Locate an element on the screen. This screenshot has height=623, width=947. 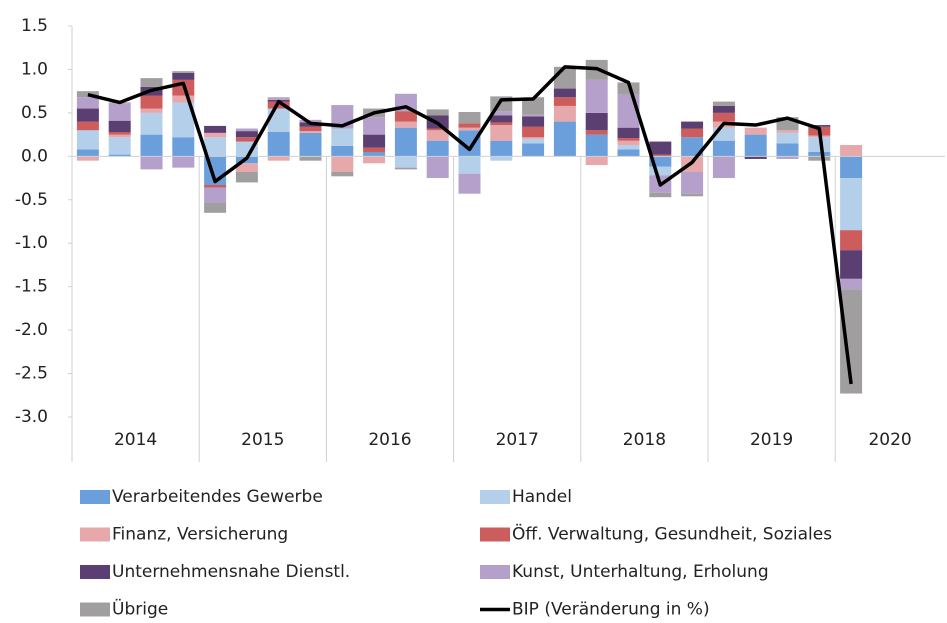
legend-label: Übrige is located at coordinates (140, 609).